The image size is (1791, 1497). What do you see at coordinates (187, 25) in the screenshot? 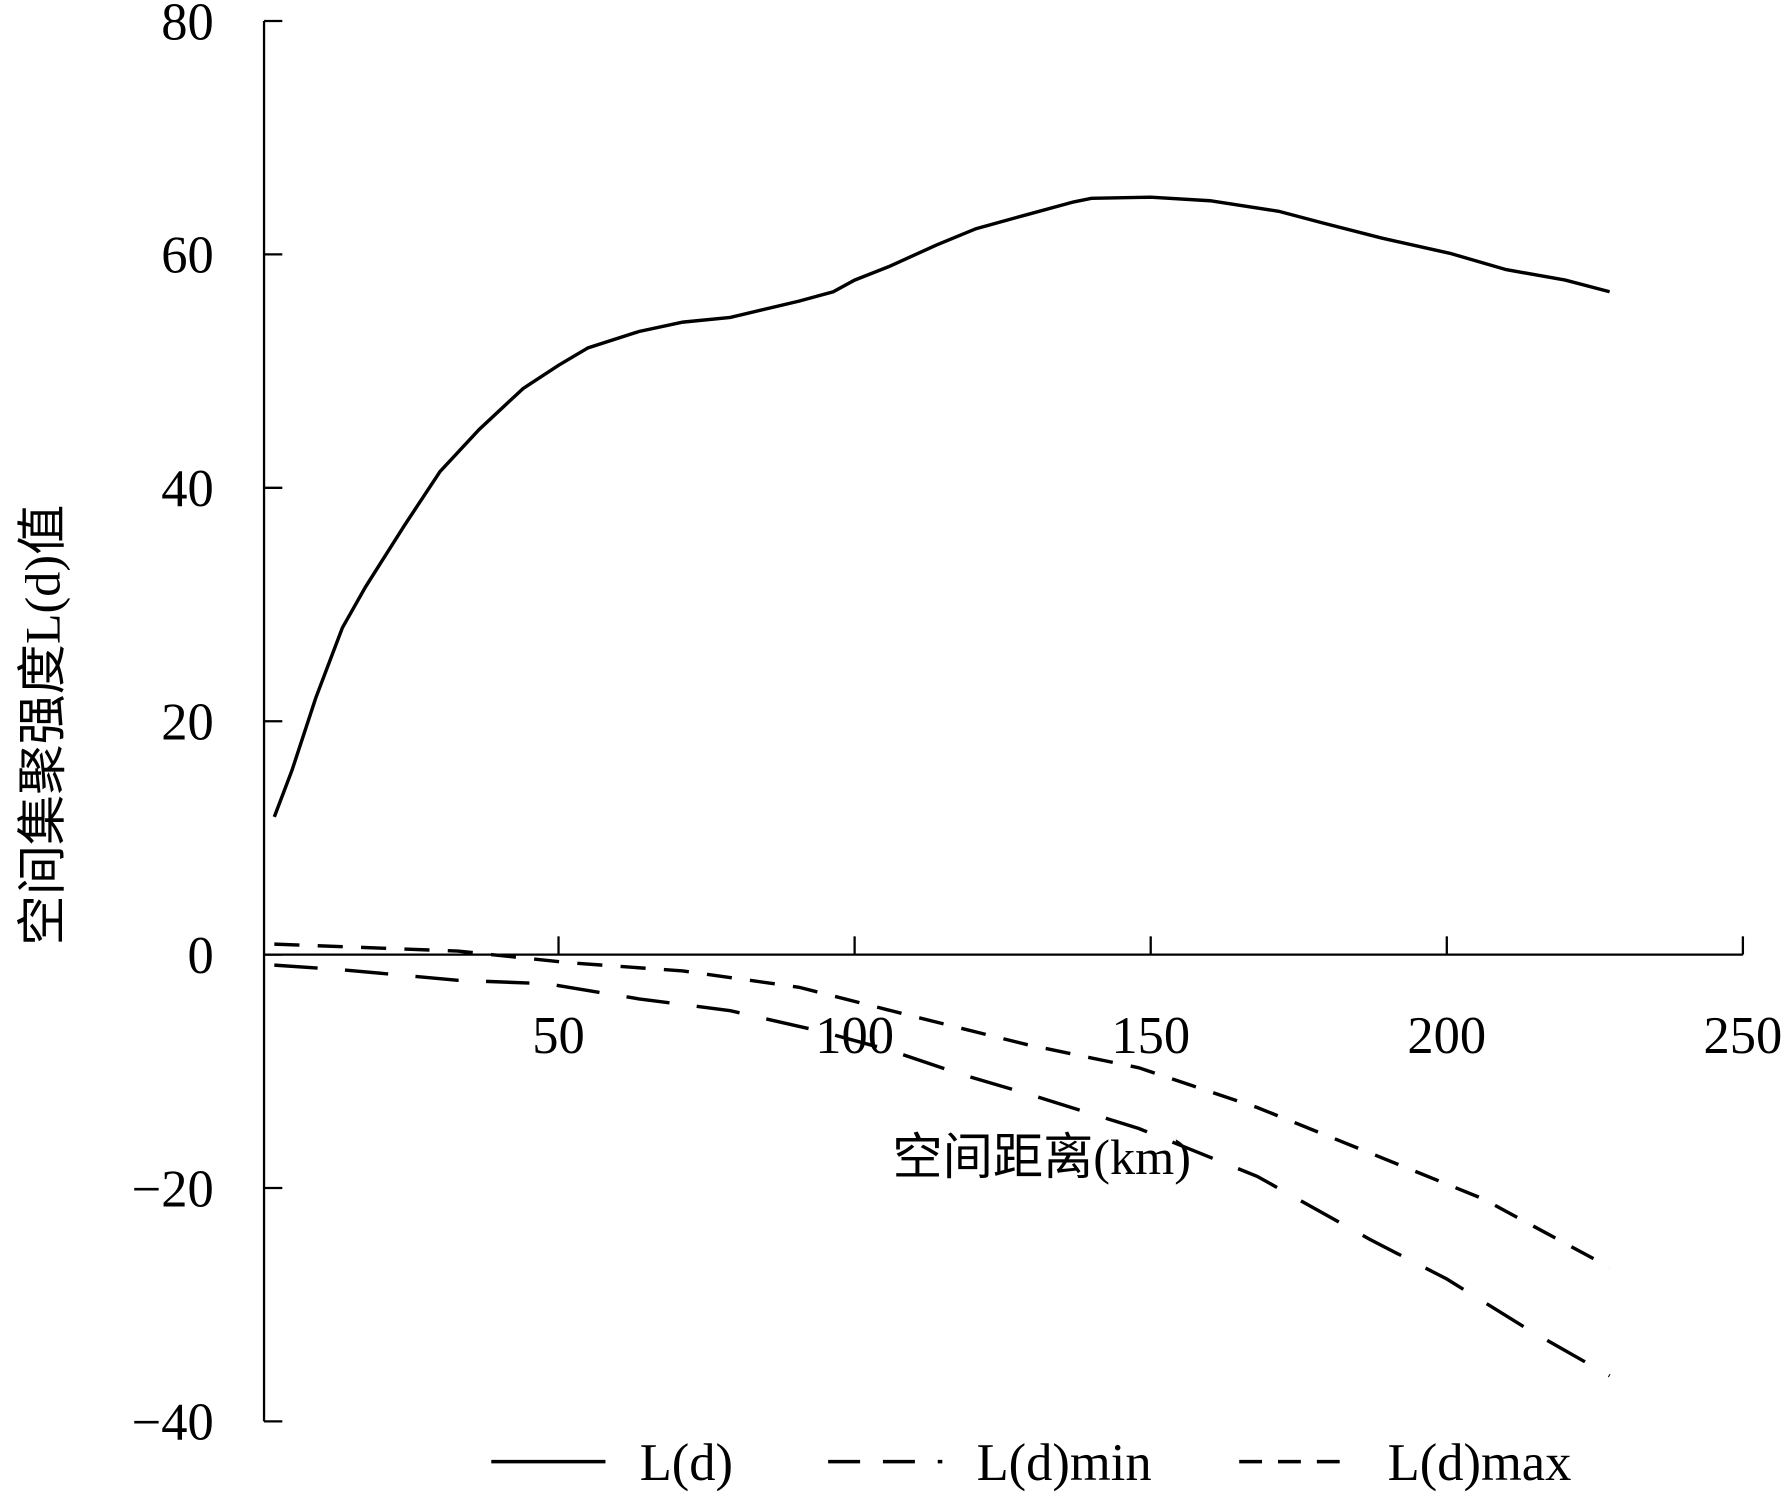
I see `y-tick-label: 80` at bounding box center [187, 25].